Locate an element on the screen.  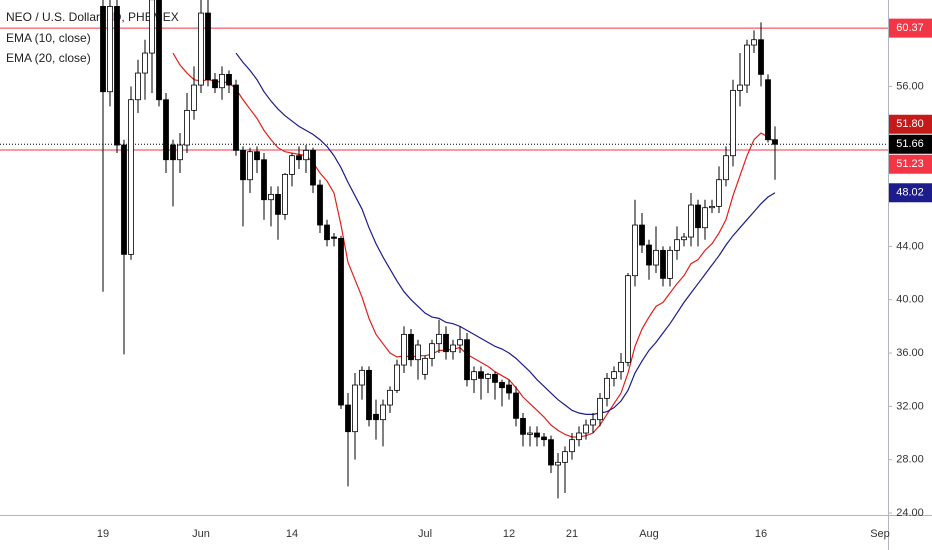
price-label: 60.37 is located at coordinates (910, 28).